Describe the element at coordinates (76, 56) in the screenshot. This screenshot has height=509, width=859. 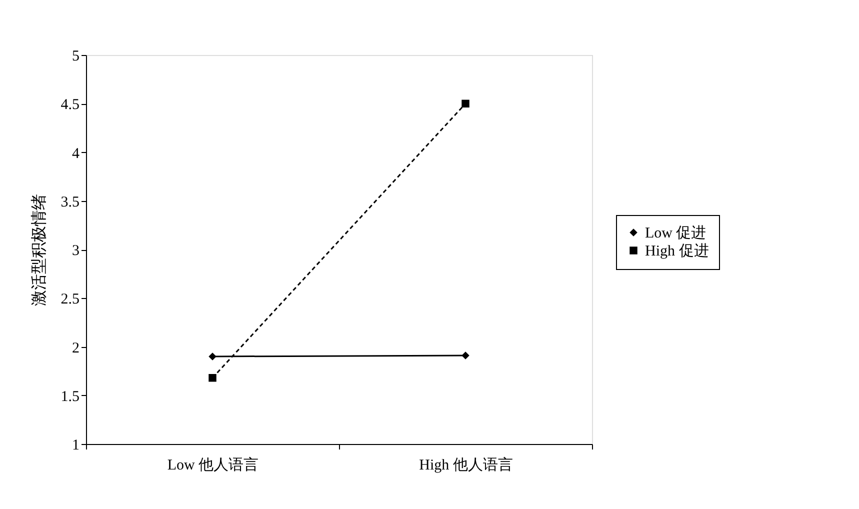
I see `y-tick-label: 5` at that location.